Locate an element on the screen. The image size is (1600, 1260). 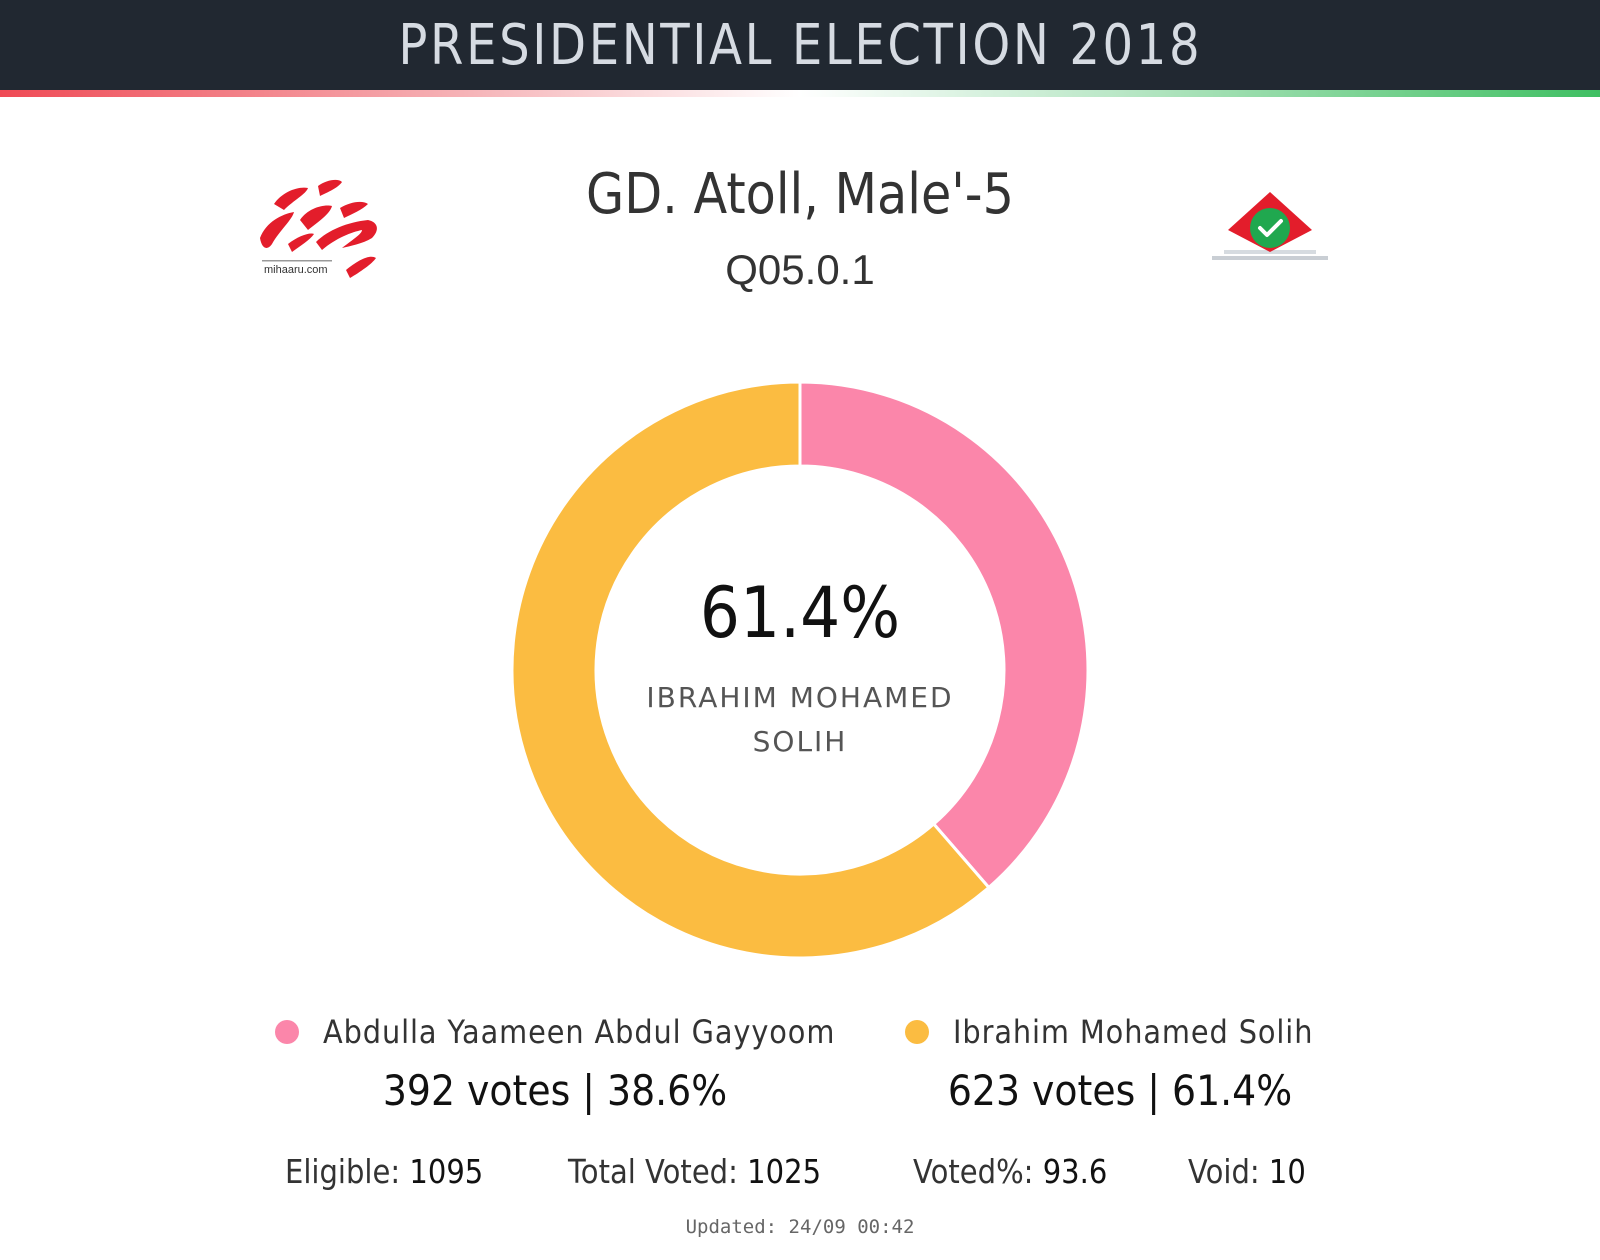
legend-votes-solih: 623 votes | 61.4% is located at coordinates (1120, 1090).